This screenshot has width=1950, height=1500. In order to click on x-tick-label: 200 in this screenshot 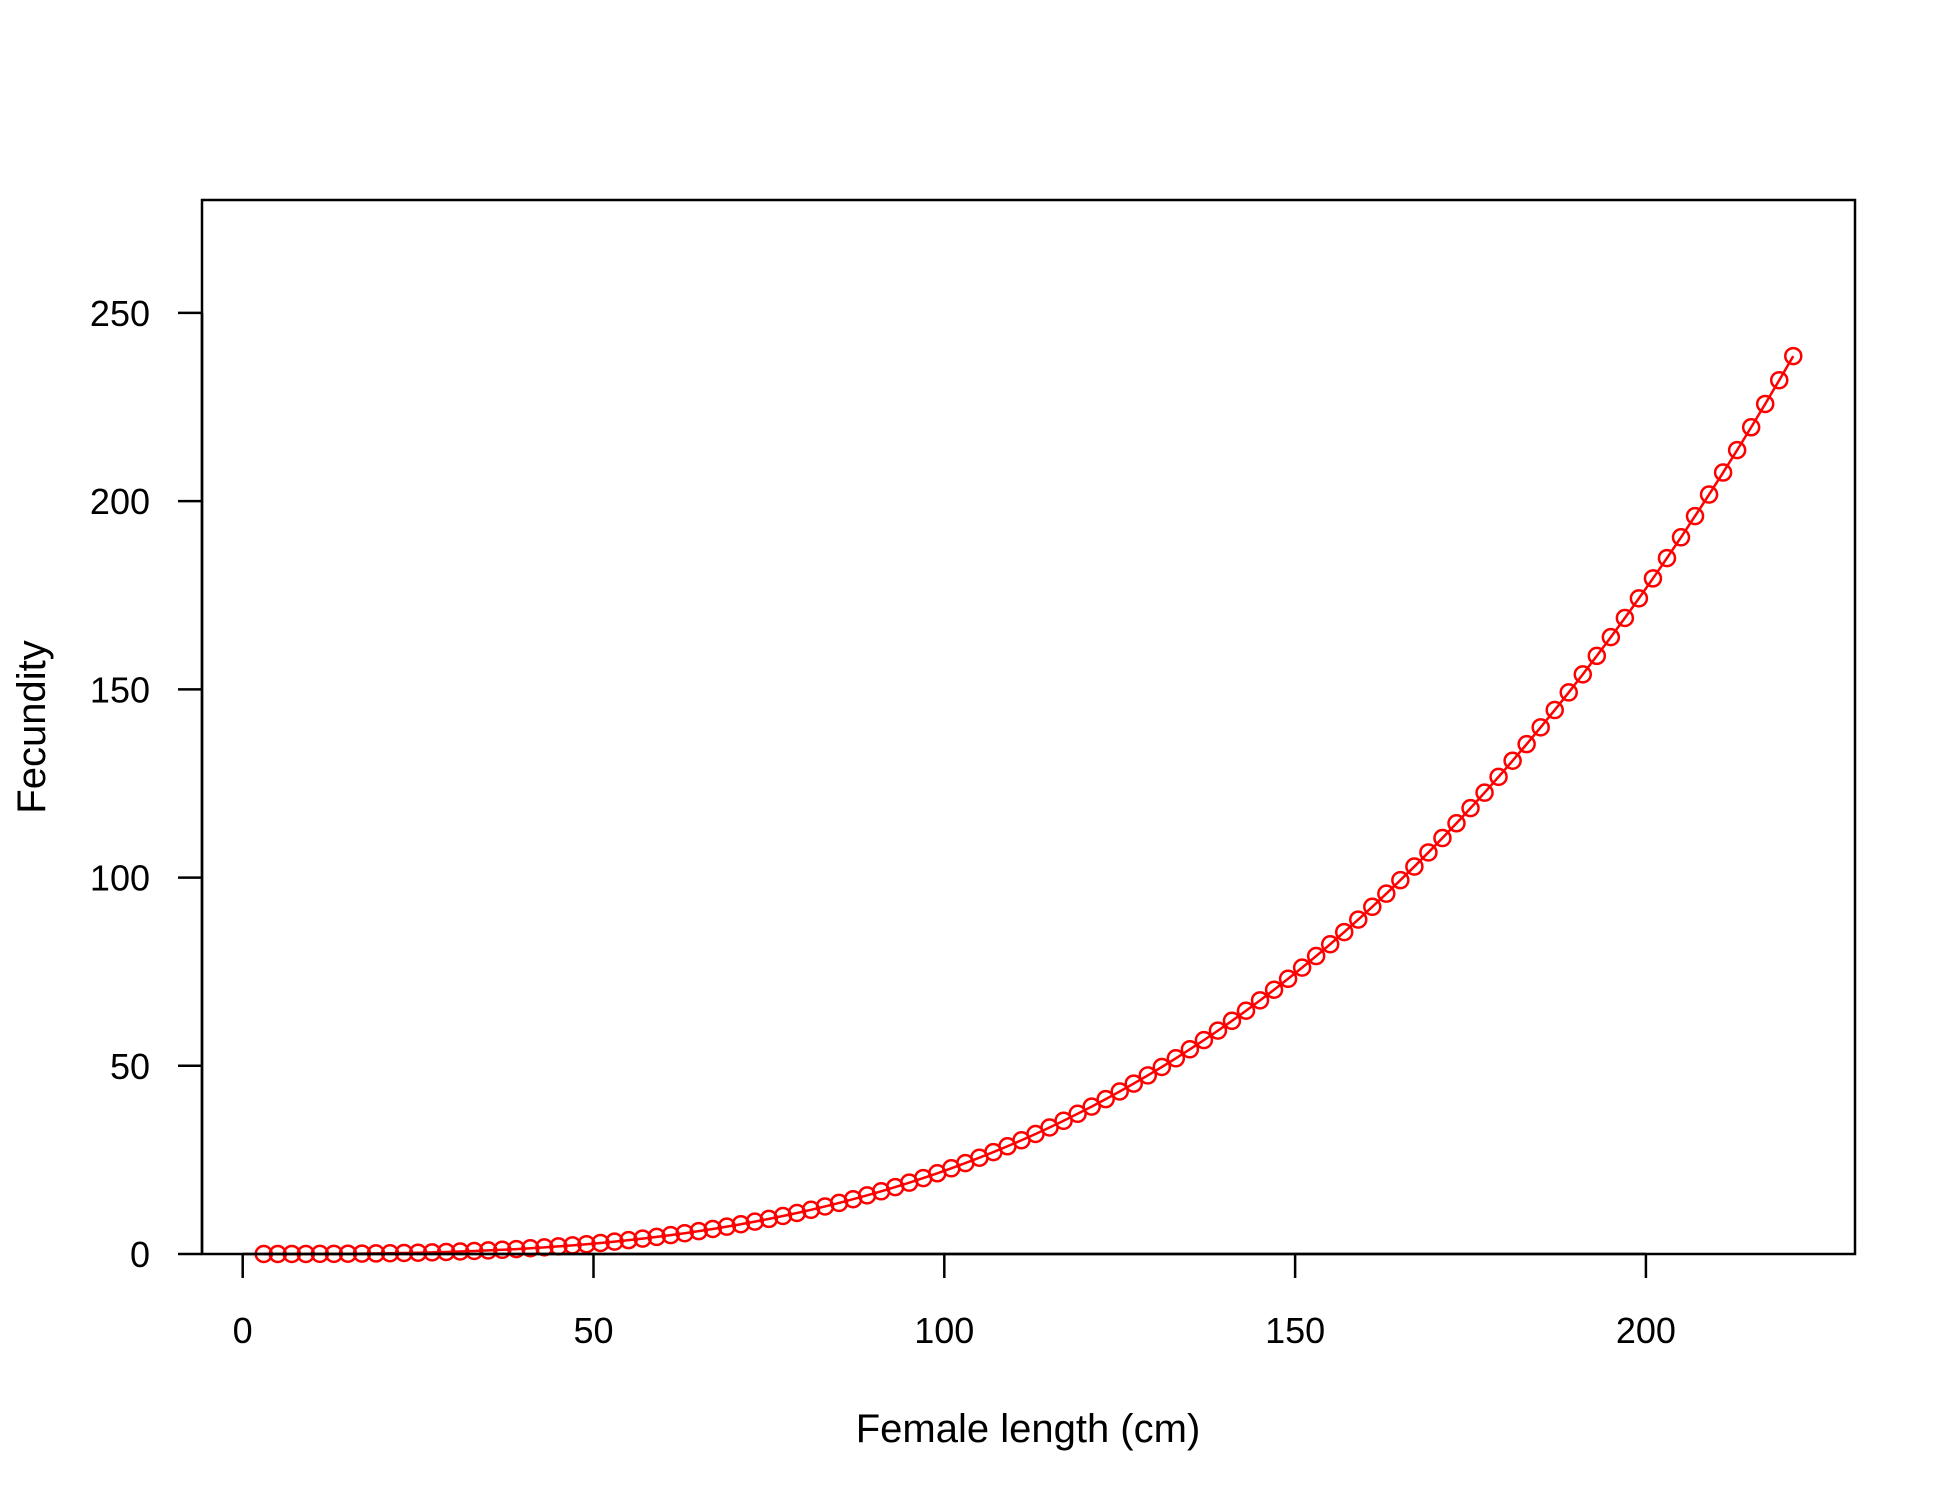, I will do `click(1646, 1330)`.